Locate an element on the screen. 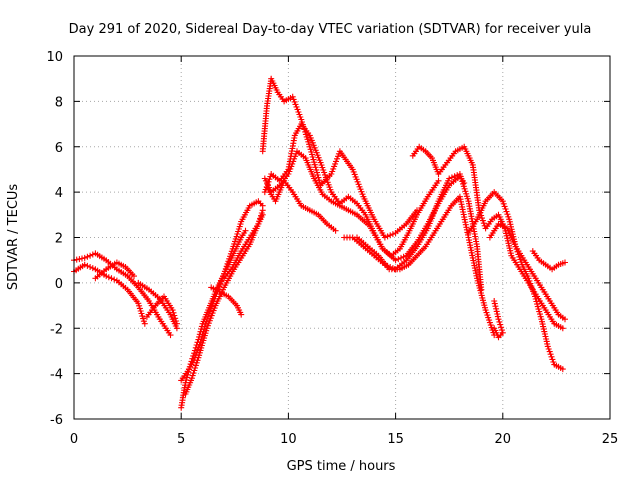 The image size is (640, 480). x-axis-title: GPS time / hours is located at coordinates (341, 466).